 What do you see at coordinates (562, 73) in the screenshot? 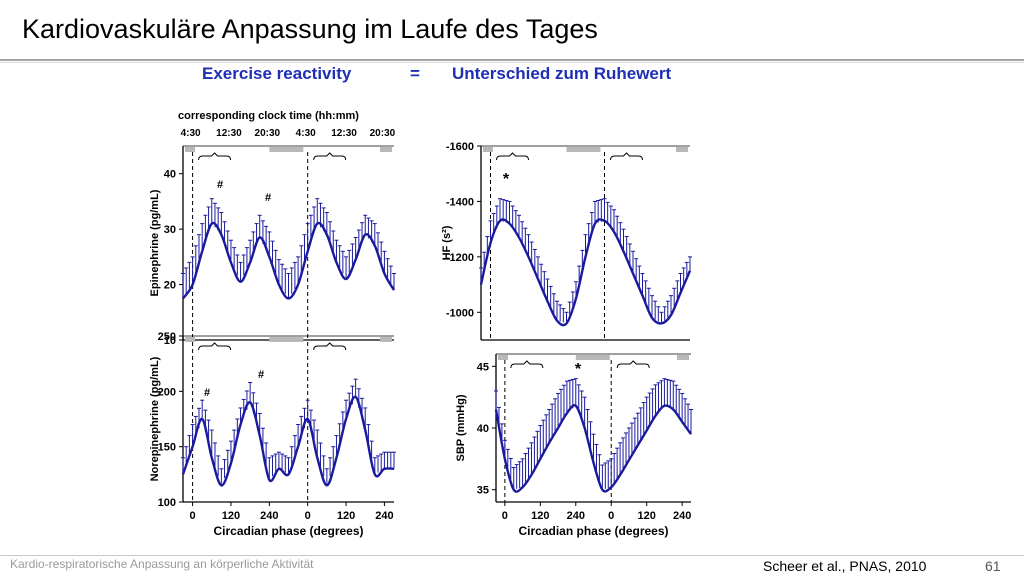
I see `headline-difference: Unterschied zum Ruhewert` at bounding box center [562, 73].